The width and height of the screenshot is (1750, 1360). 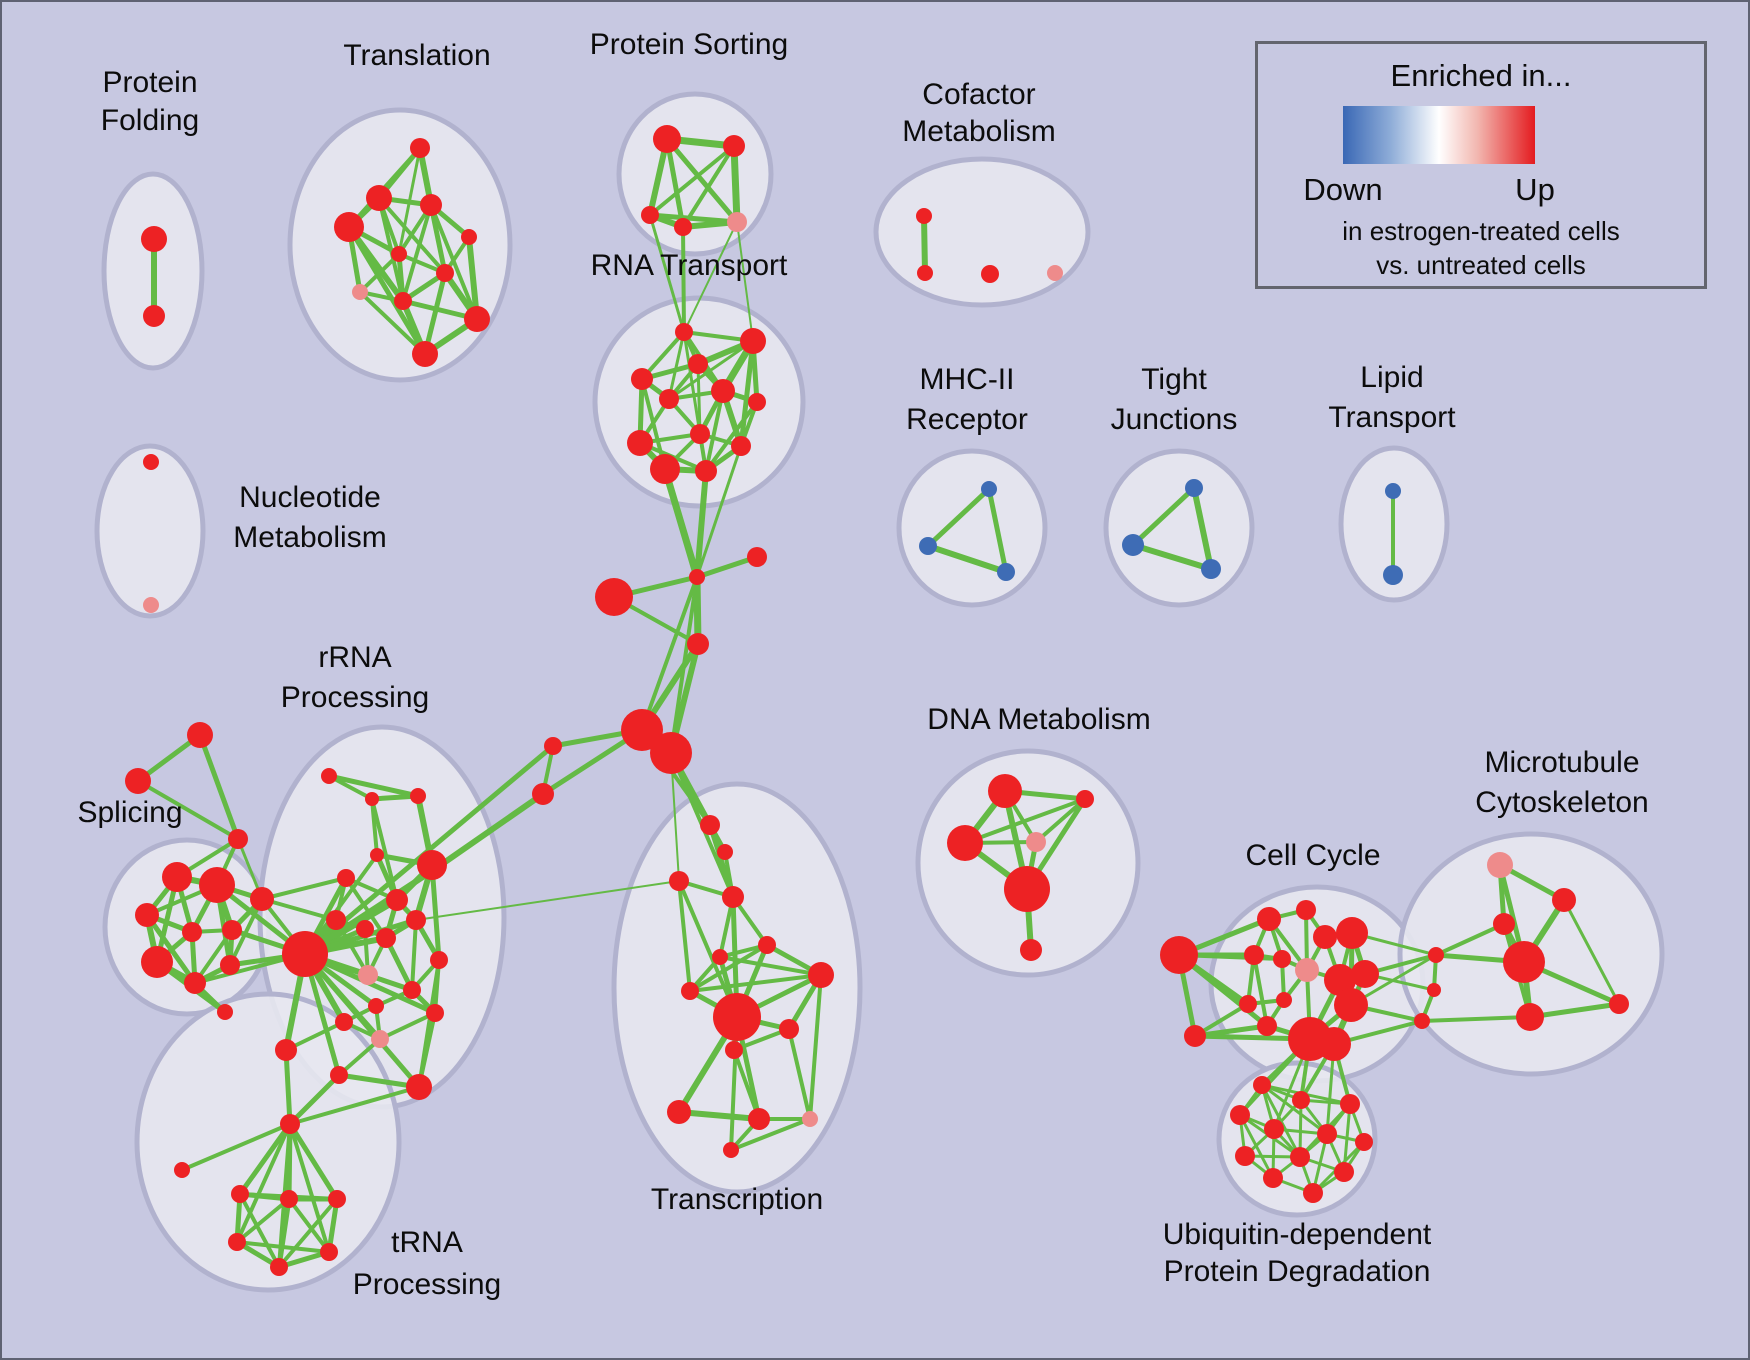 I want to click on cluster-label-rna-transport: RNA Transport, so click(x=689, y=265).